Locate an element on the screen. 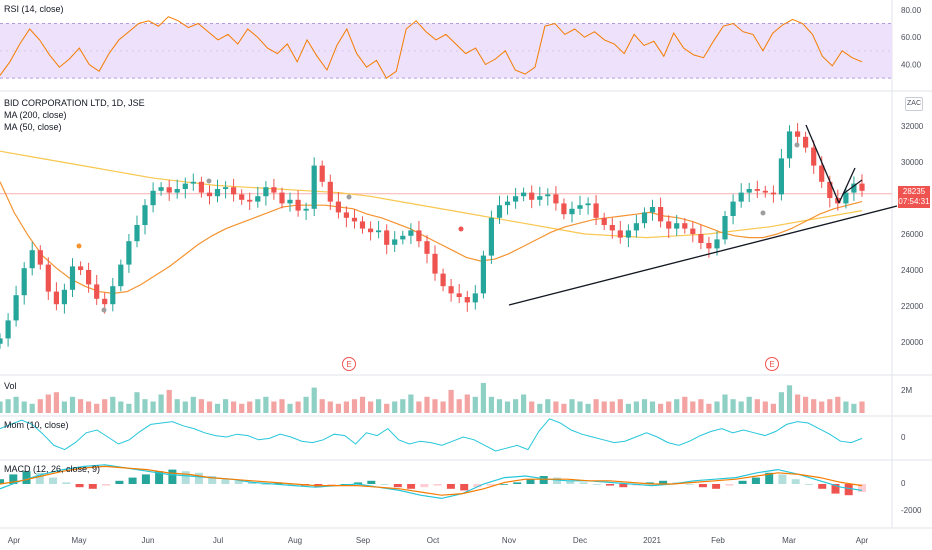 The width and height of the screenshot is (932, 550). macd-line is located at coordinates (431, 482).